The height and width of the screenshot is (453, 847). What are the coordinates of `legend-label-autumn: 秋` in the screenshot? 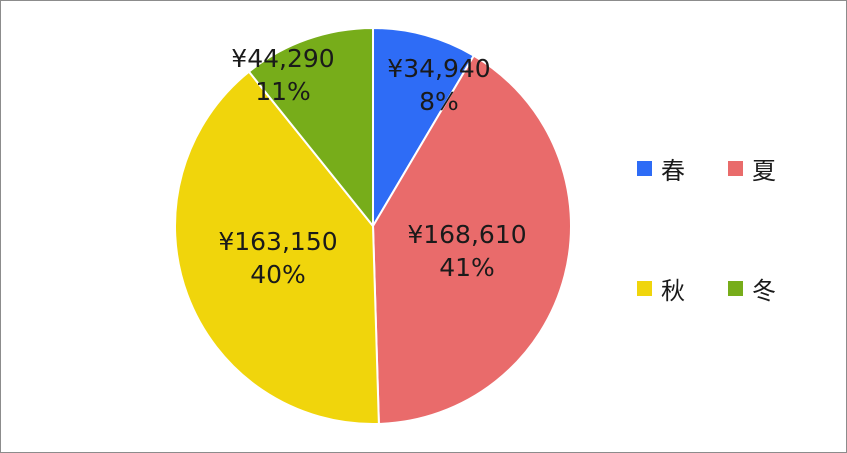 It's located at (673, 291).